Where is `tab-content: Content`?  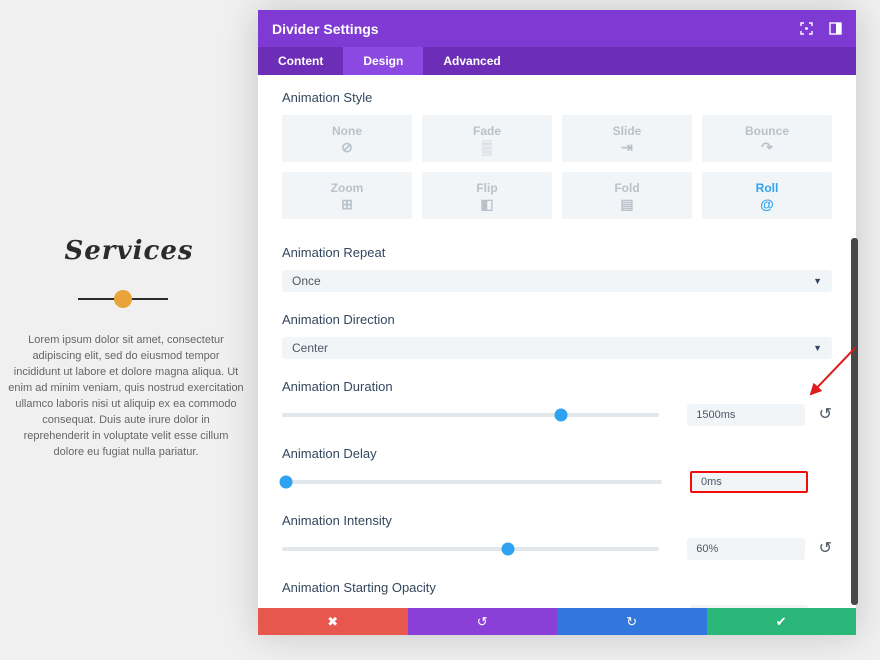 tab-content: Content is located at coordinates (301, 61).